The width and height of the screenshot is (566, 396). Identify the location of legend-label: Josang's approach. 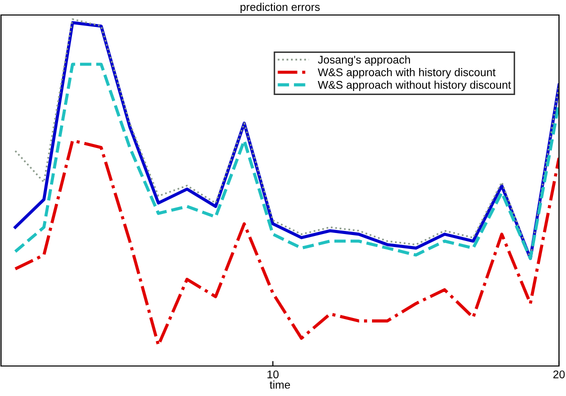
(364, 60).